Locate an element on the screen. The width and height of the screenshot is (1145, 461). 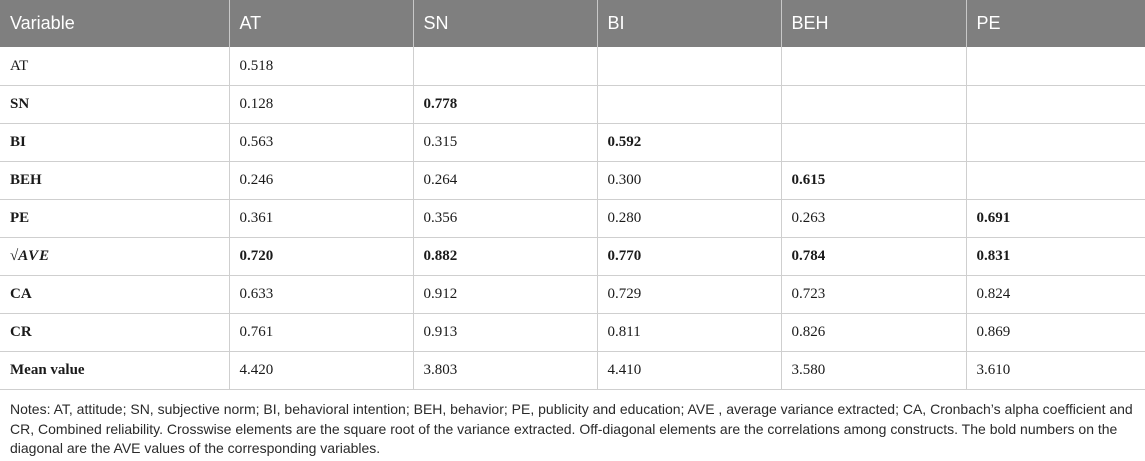
table-cell: 0.720 is located at coordinates (321, 256).